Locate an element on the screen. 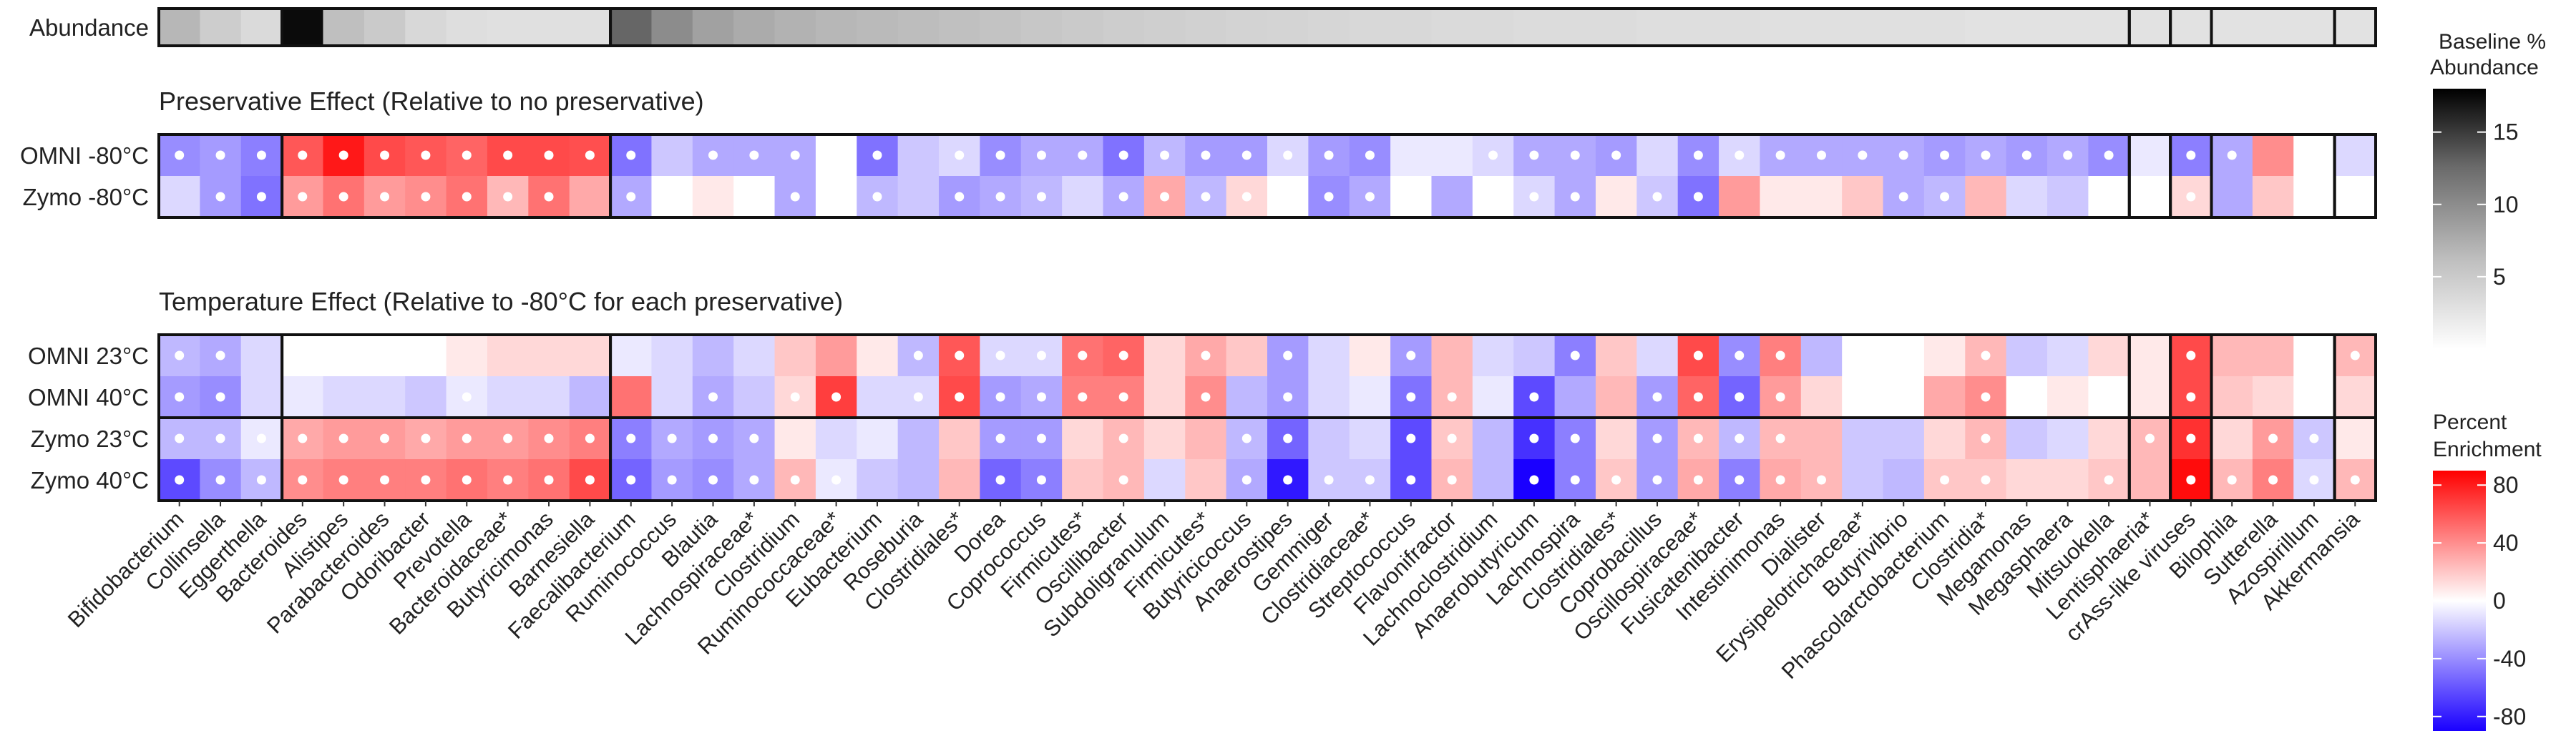  abundance-legend-title-line2: Abundance is located at coordinates (2484, 67).